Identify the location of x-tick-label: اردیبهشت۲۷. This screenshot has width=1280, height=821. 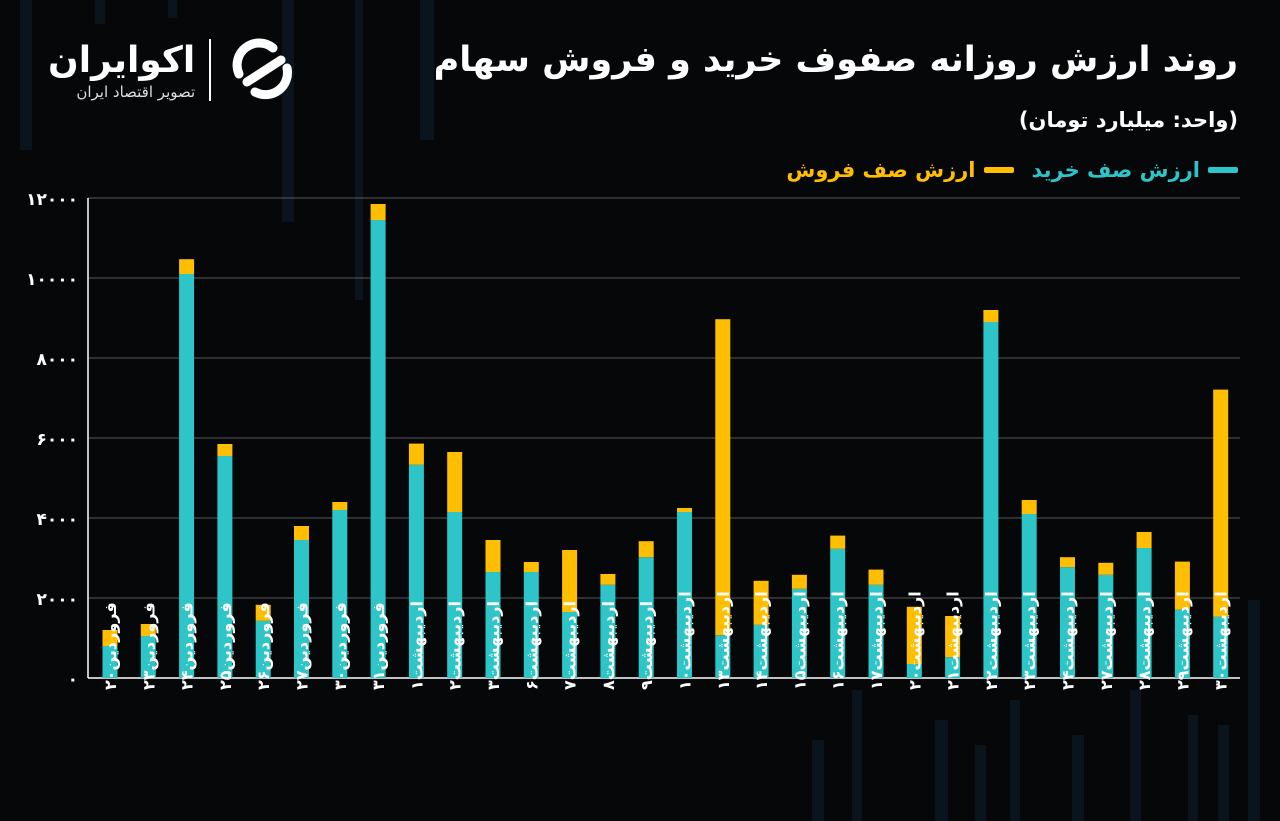
(1106, 640).